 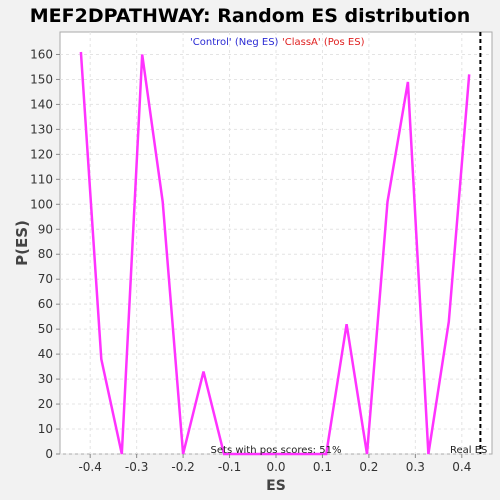 What do you see at coordinates (136, 467) in the screenshot?
I see `x-tick-label: -0.3` at bounding box center [136, 467].